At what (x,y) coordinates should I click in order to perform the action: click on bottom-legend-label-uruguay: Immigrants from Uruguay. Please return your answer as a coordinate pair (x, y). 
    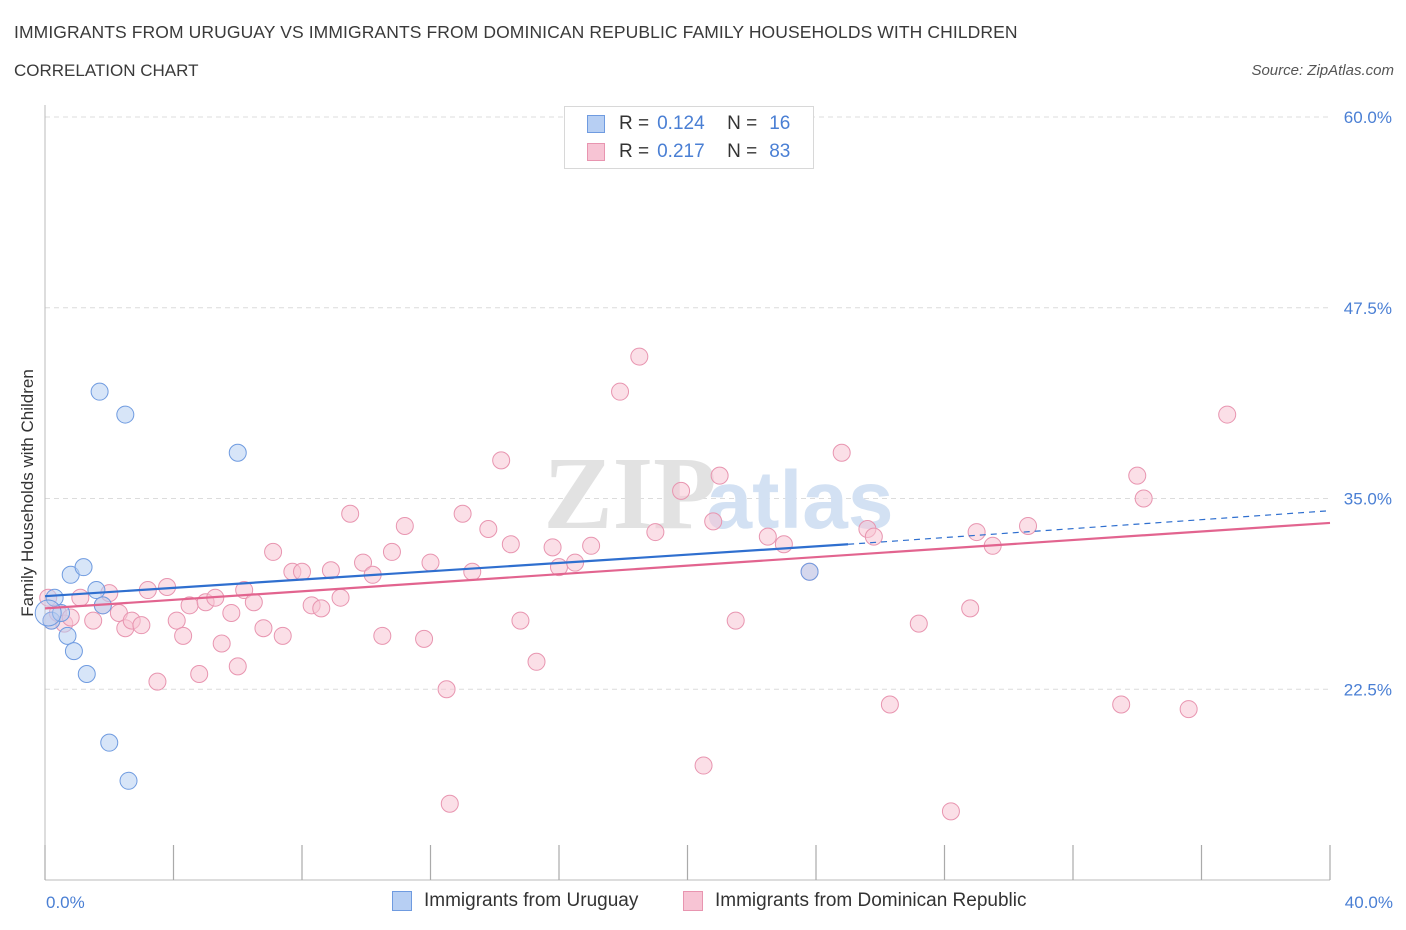
    Looking at the image, I should click on (531, 900).